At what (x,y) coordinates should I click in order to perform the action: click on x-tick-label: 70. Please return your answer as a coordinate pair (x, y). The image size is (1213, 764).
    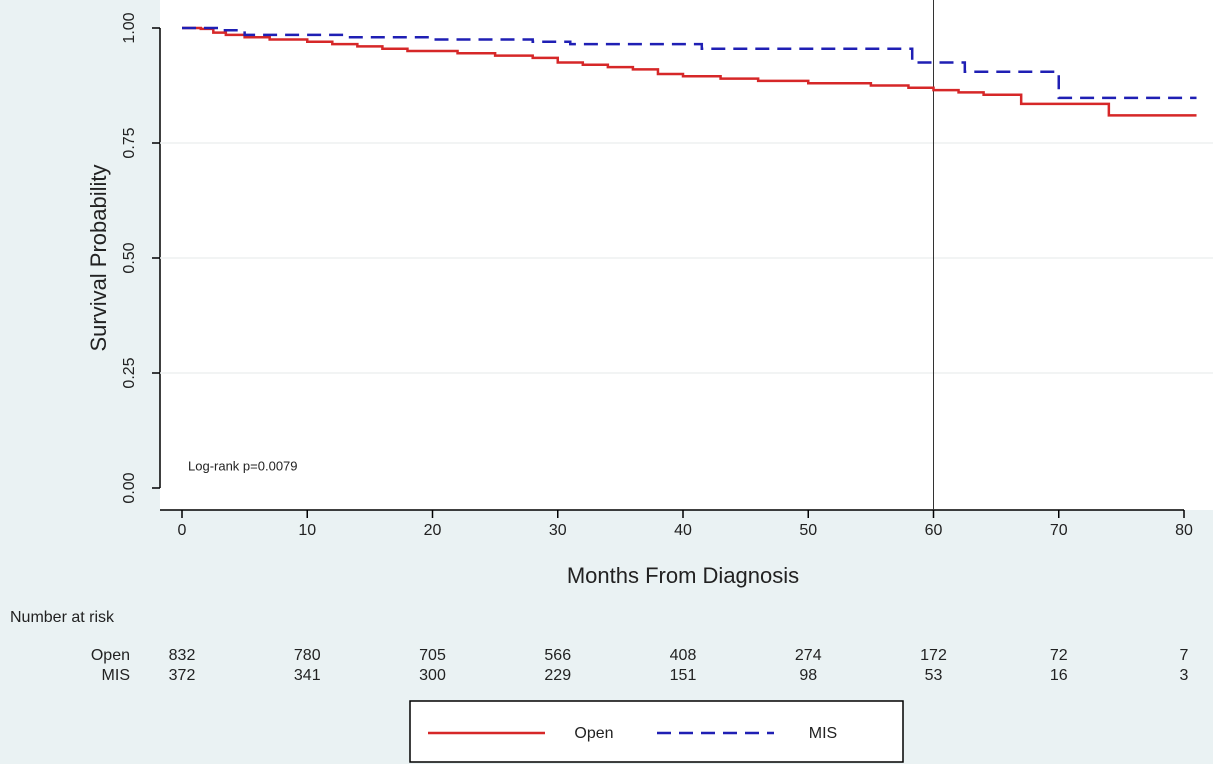
    Looking at the image, I should click on (1059, 530).